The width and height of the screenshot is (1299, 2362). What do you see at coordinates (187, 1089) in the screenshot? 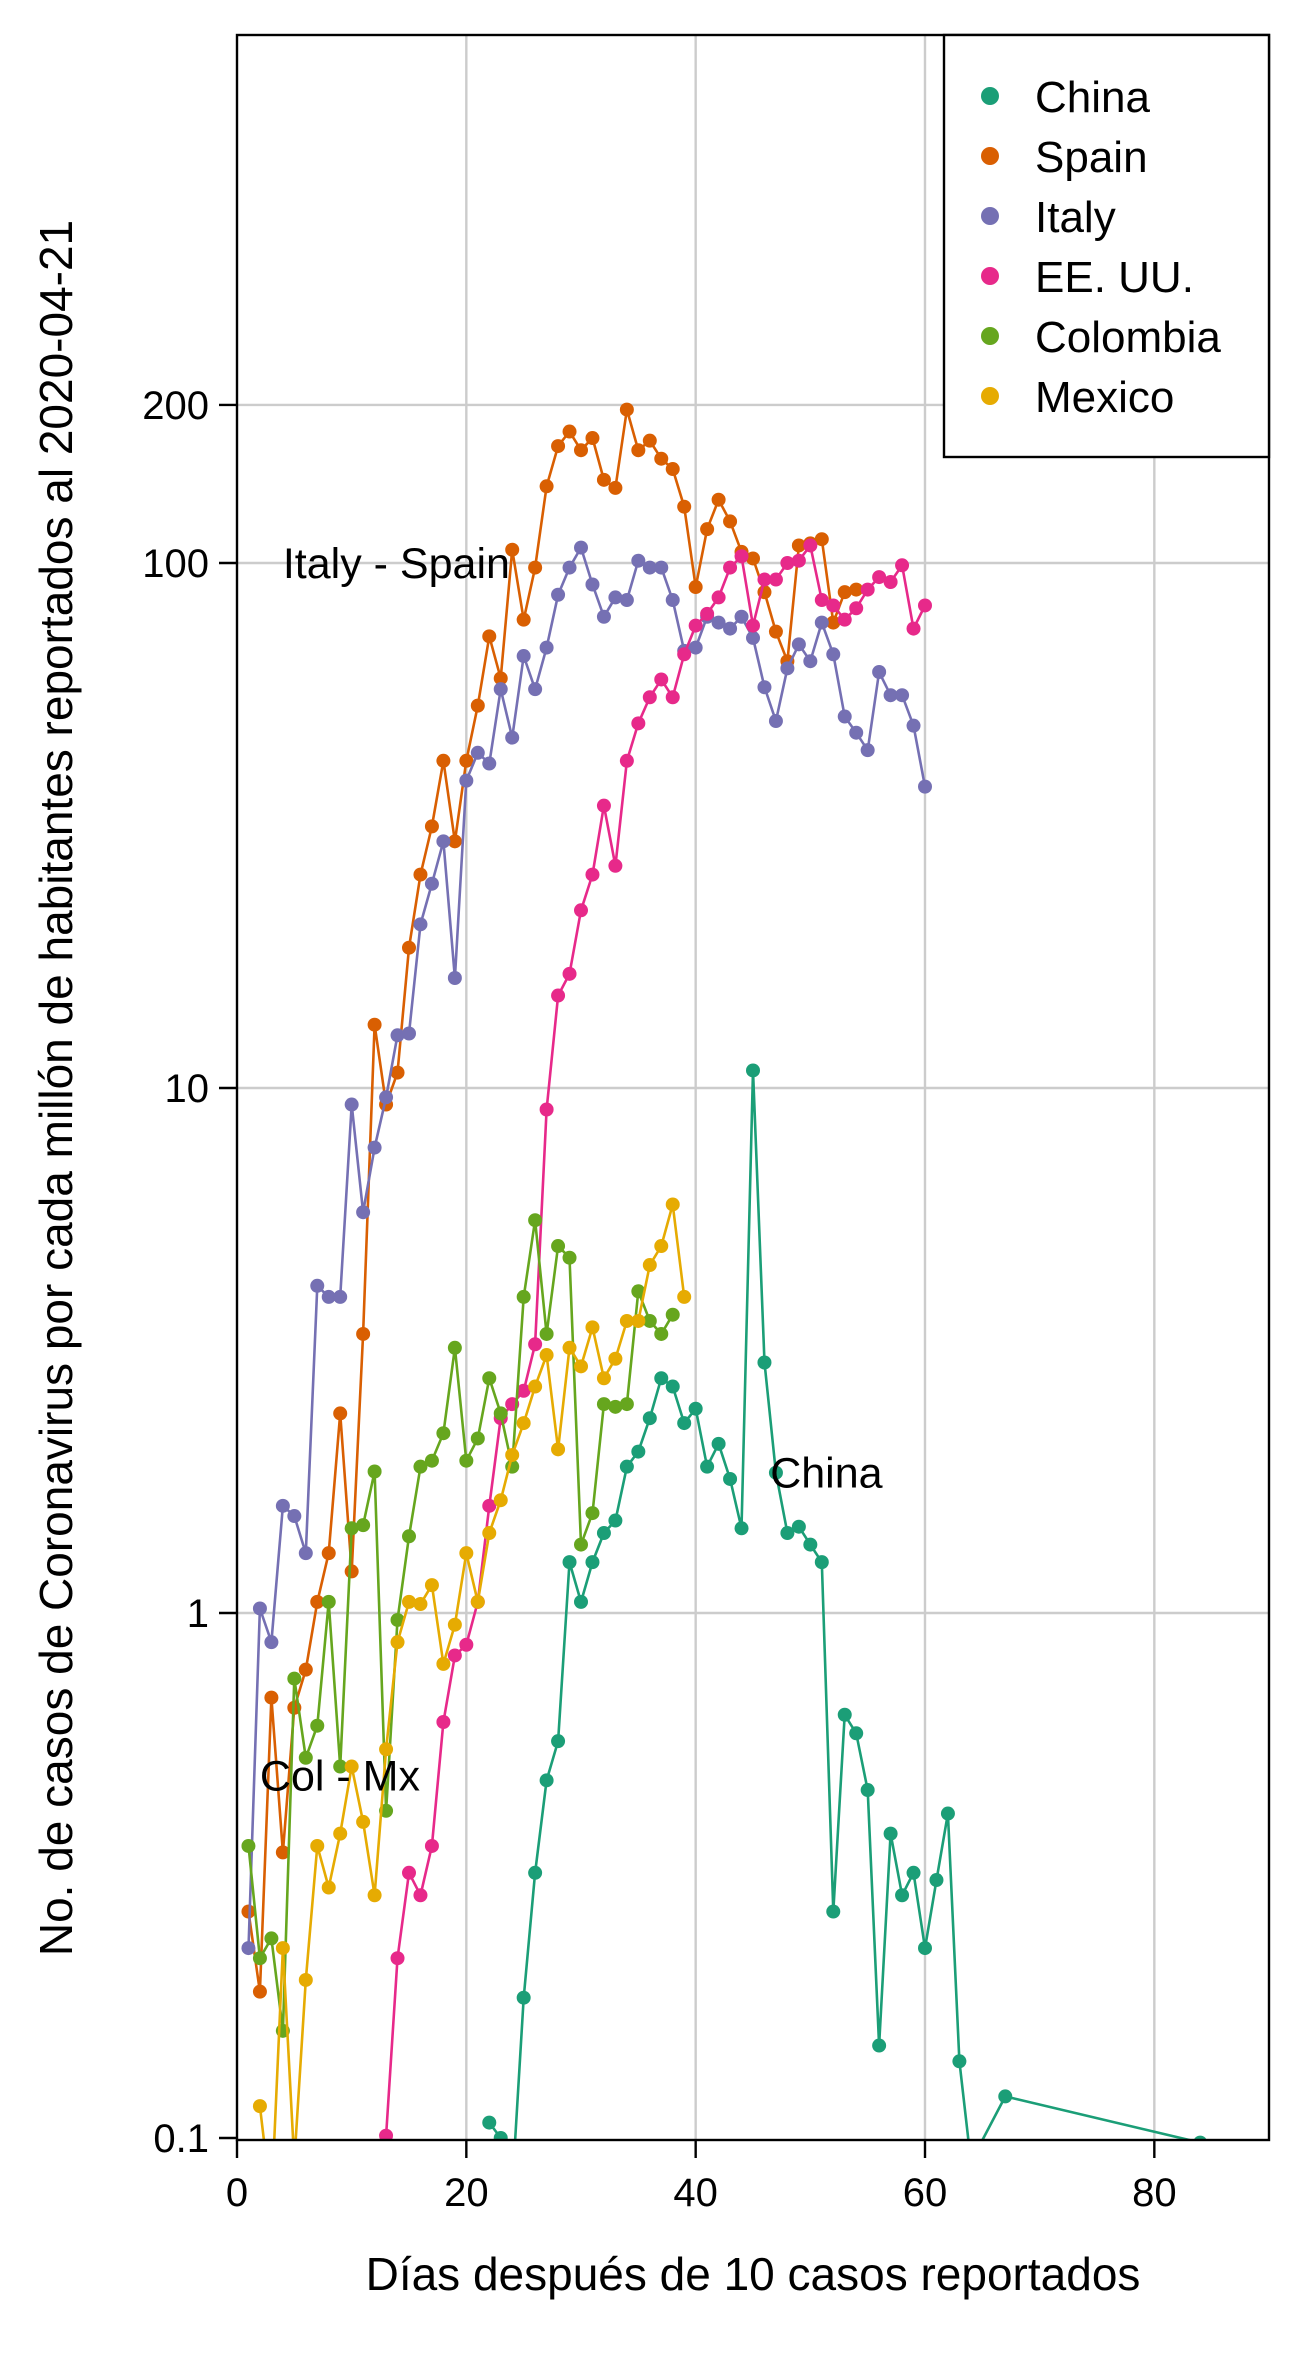
I see `y-tick-label: 10` at bounding box center [187, 1089].